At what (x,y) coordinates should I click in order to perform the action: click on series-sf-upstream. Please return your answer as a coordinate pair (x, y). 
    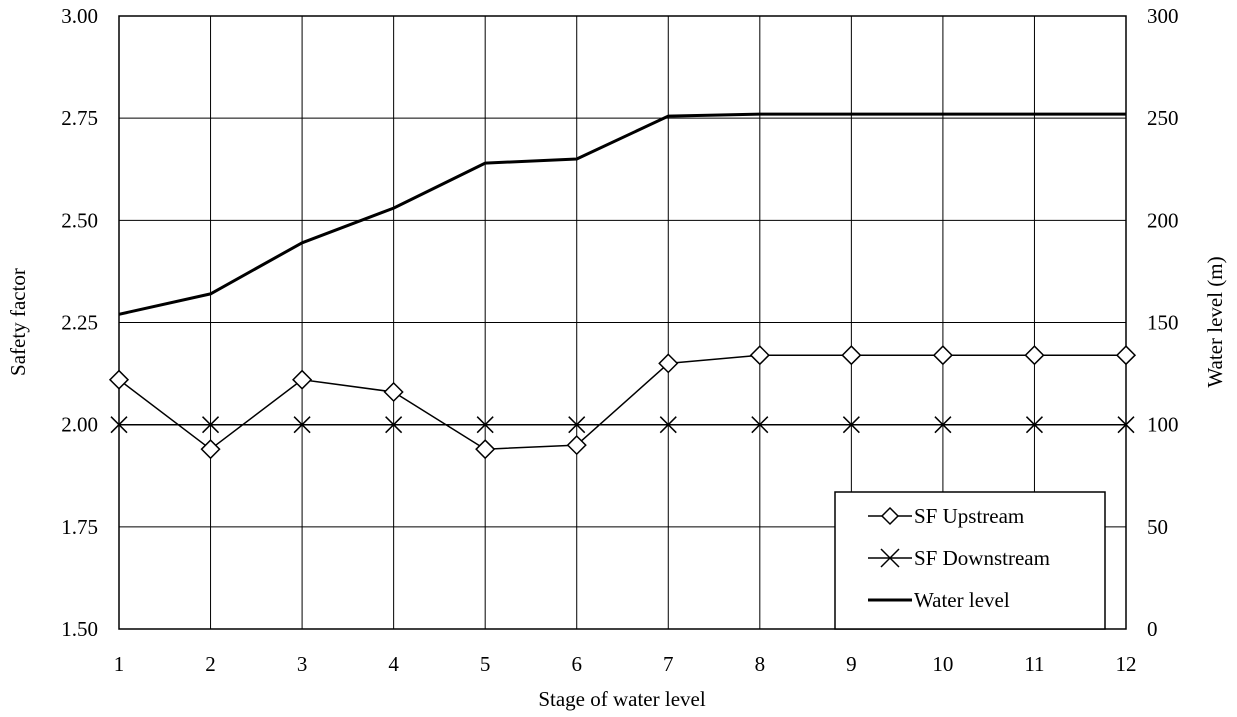
    Looking at the image, I should click on (622, 402).